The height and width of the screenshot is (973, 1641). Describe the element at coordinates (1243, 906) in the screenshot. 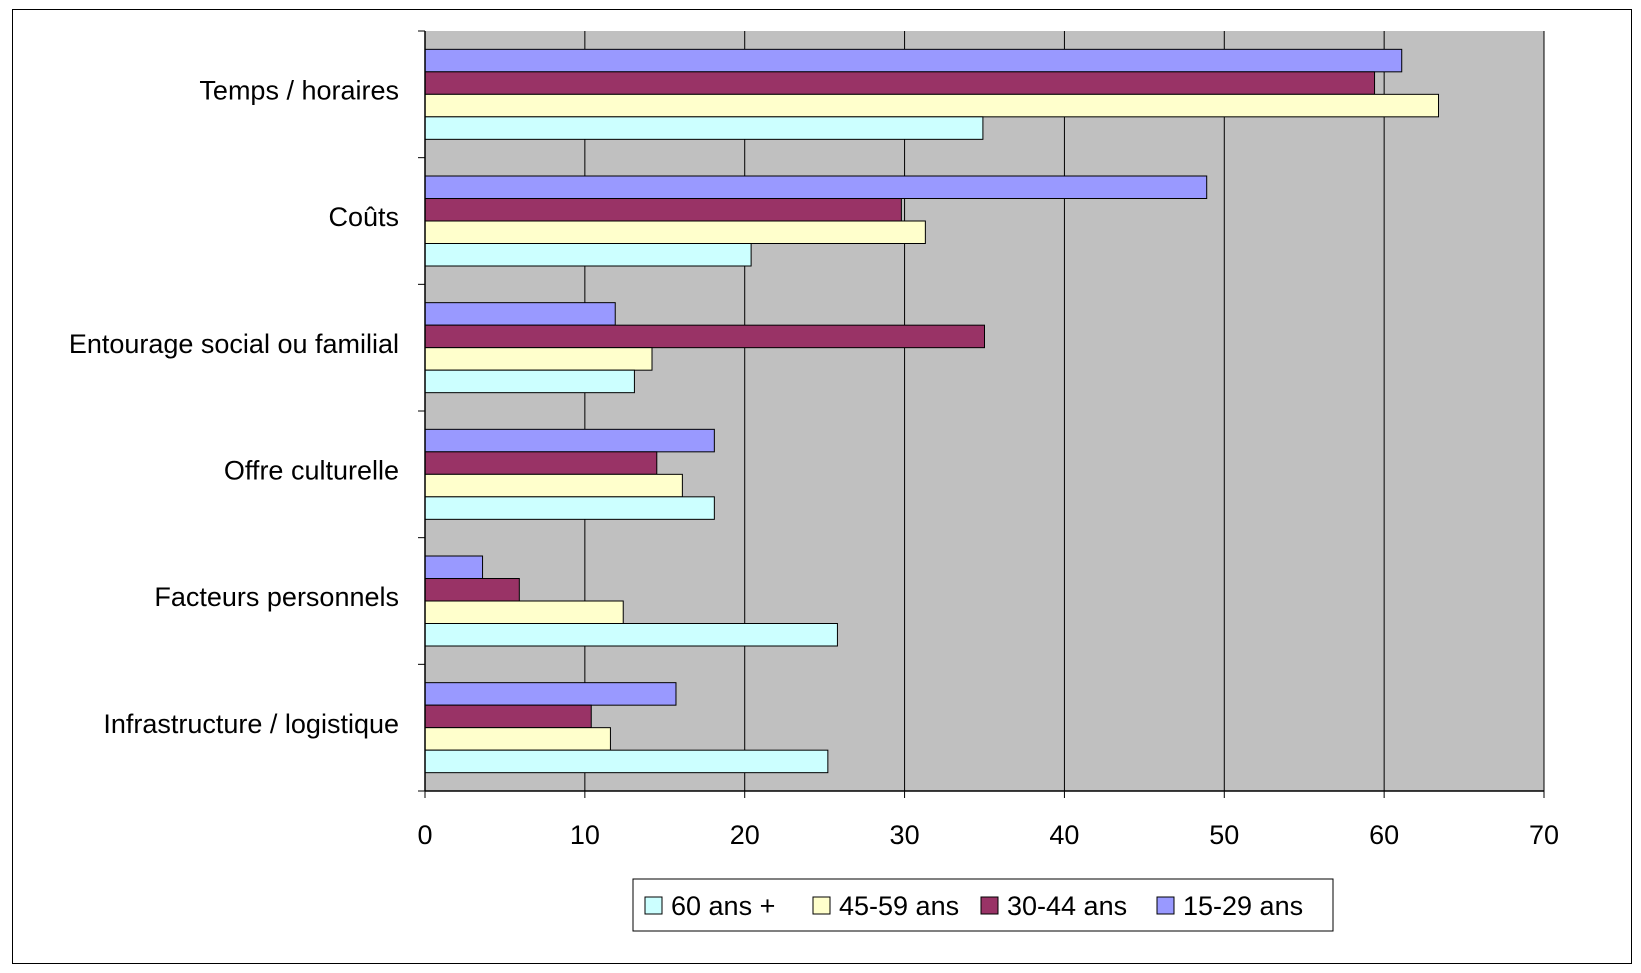

I see `legend-label-15-29-ans: 15-29 ans` at that location.